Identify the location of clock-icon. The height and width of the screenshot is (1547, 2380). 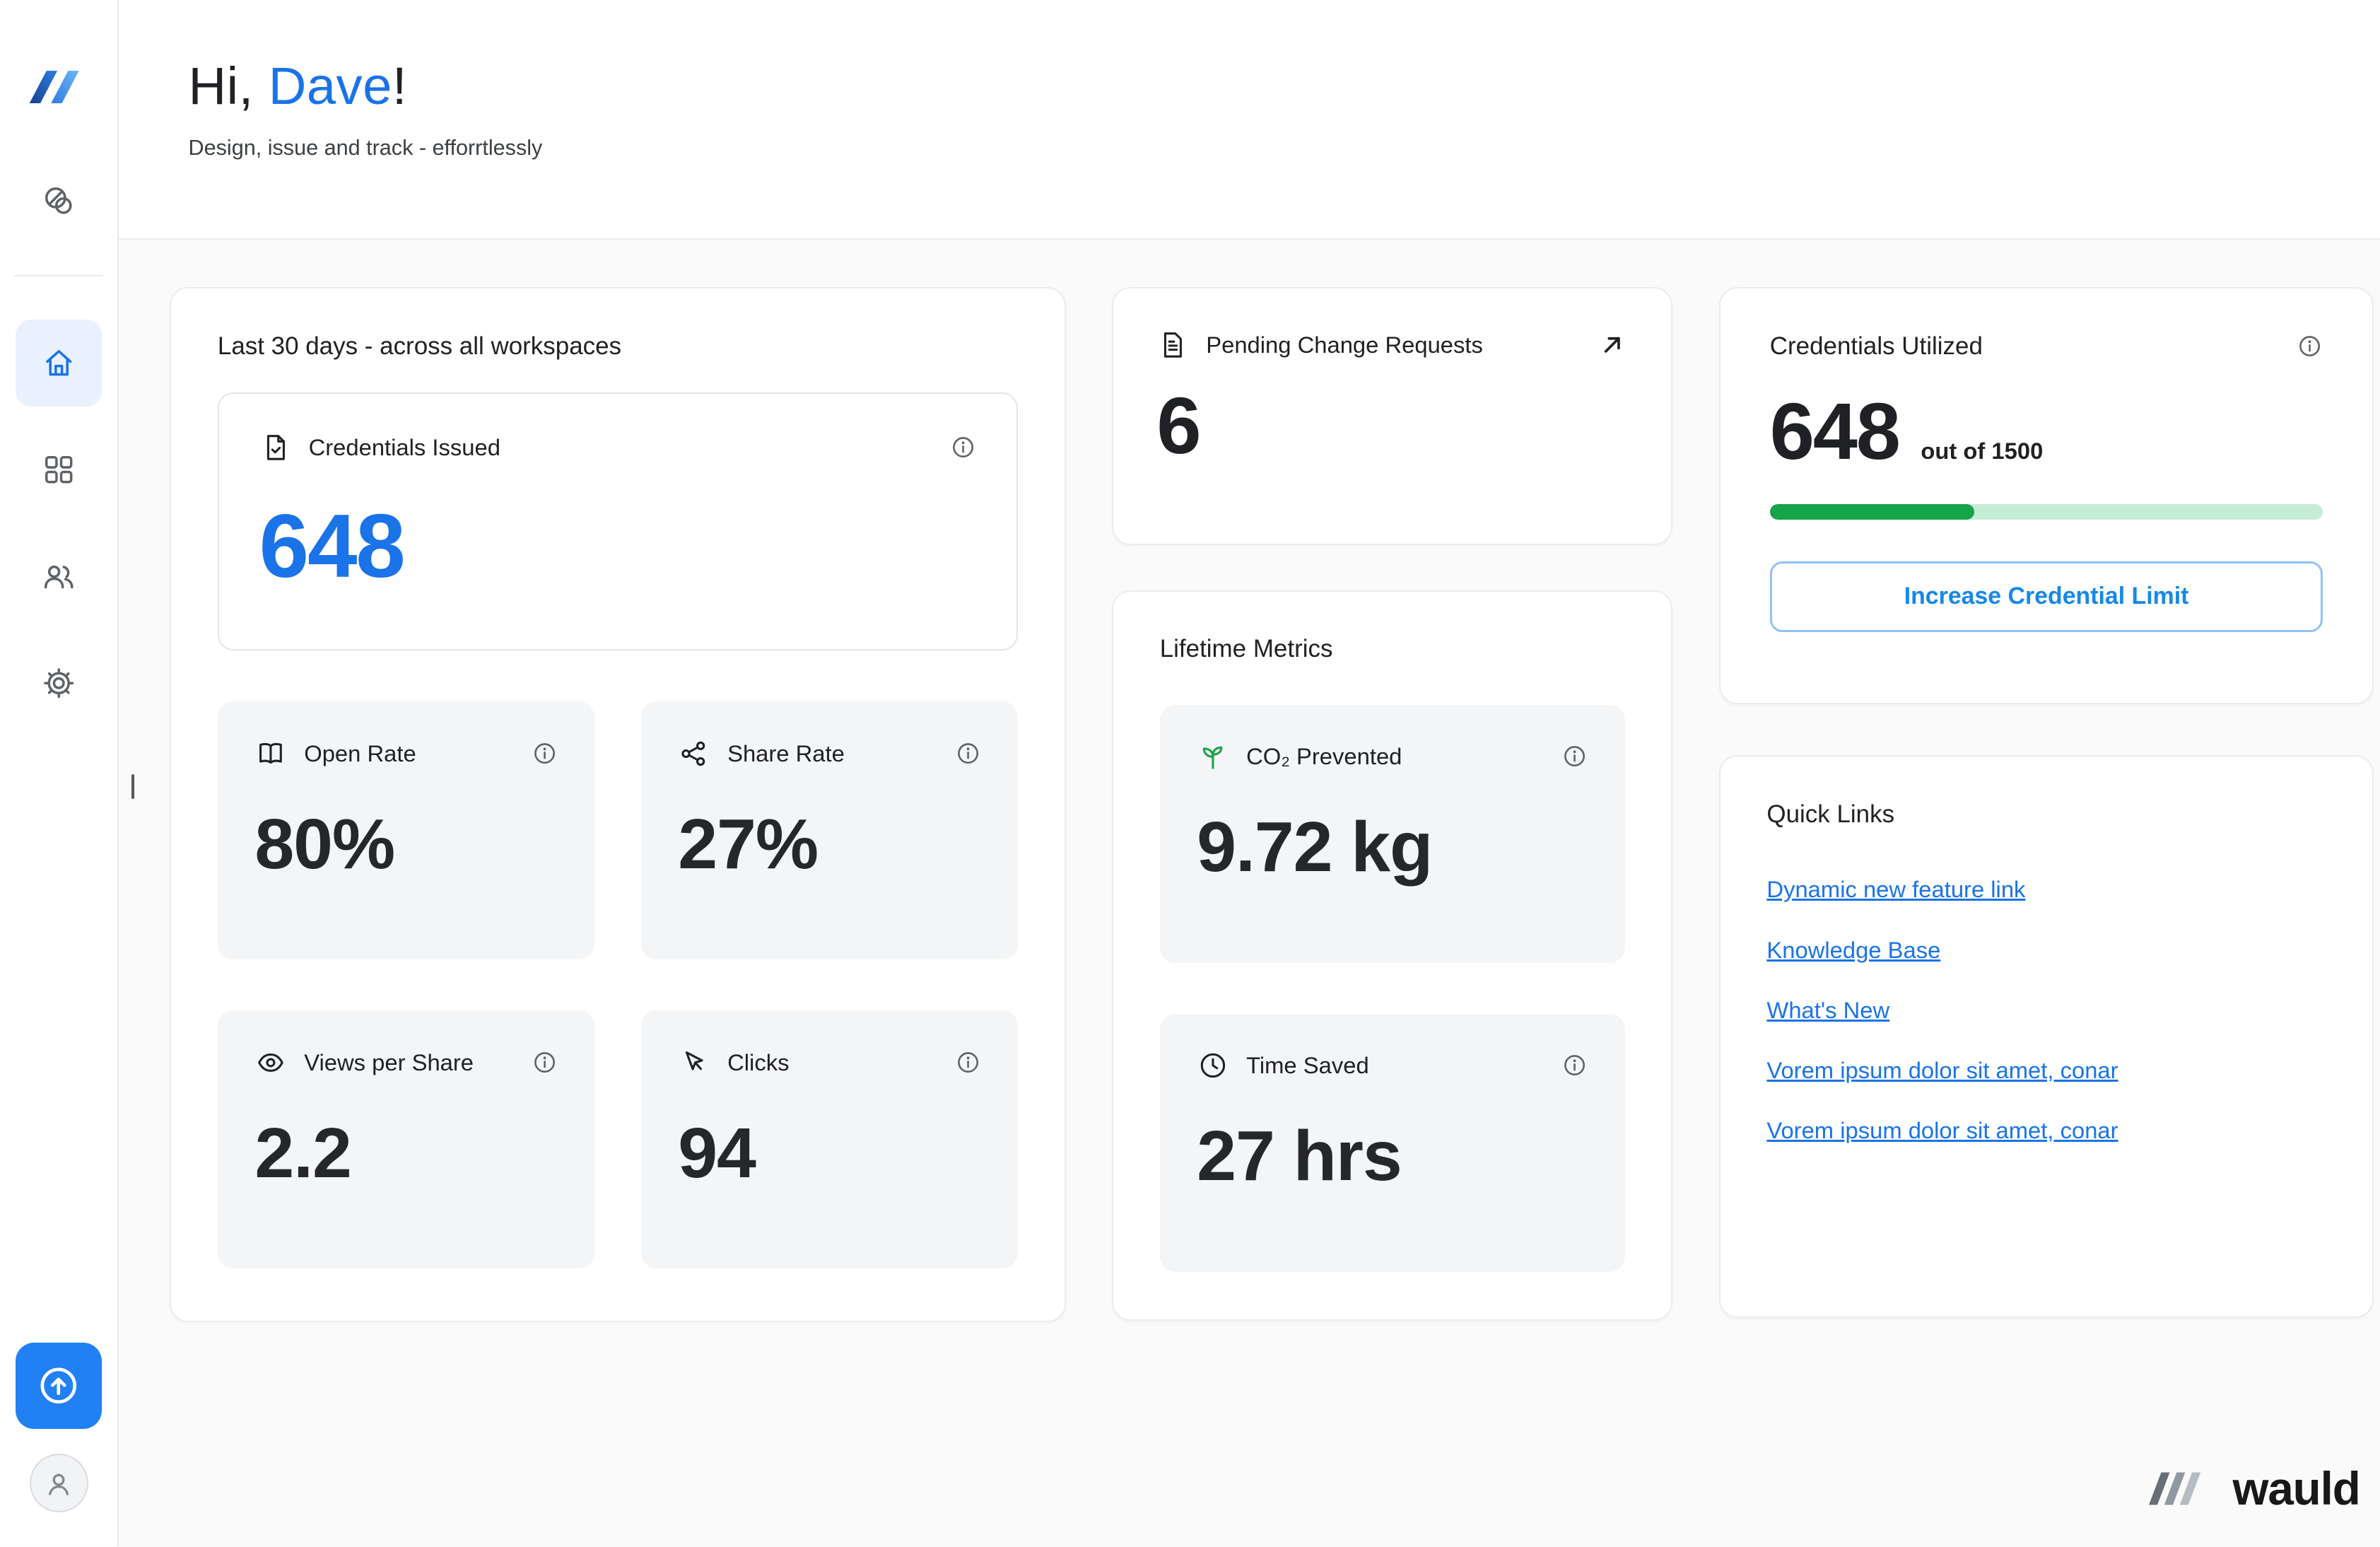
(1213, 1066).